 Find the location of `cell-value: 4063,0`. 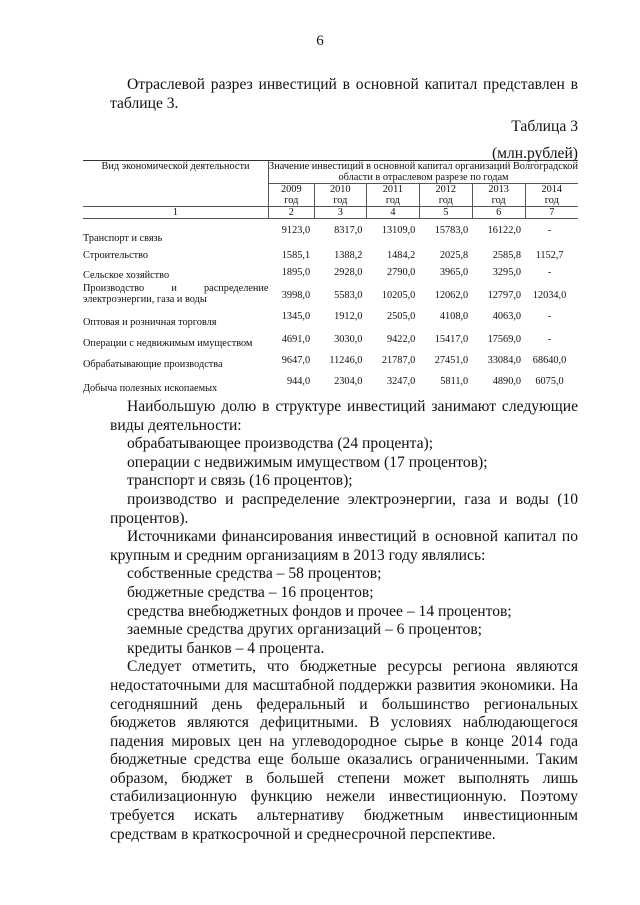

cell-value: 4063,0 is located at coordinates (507, 316).